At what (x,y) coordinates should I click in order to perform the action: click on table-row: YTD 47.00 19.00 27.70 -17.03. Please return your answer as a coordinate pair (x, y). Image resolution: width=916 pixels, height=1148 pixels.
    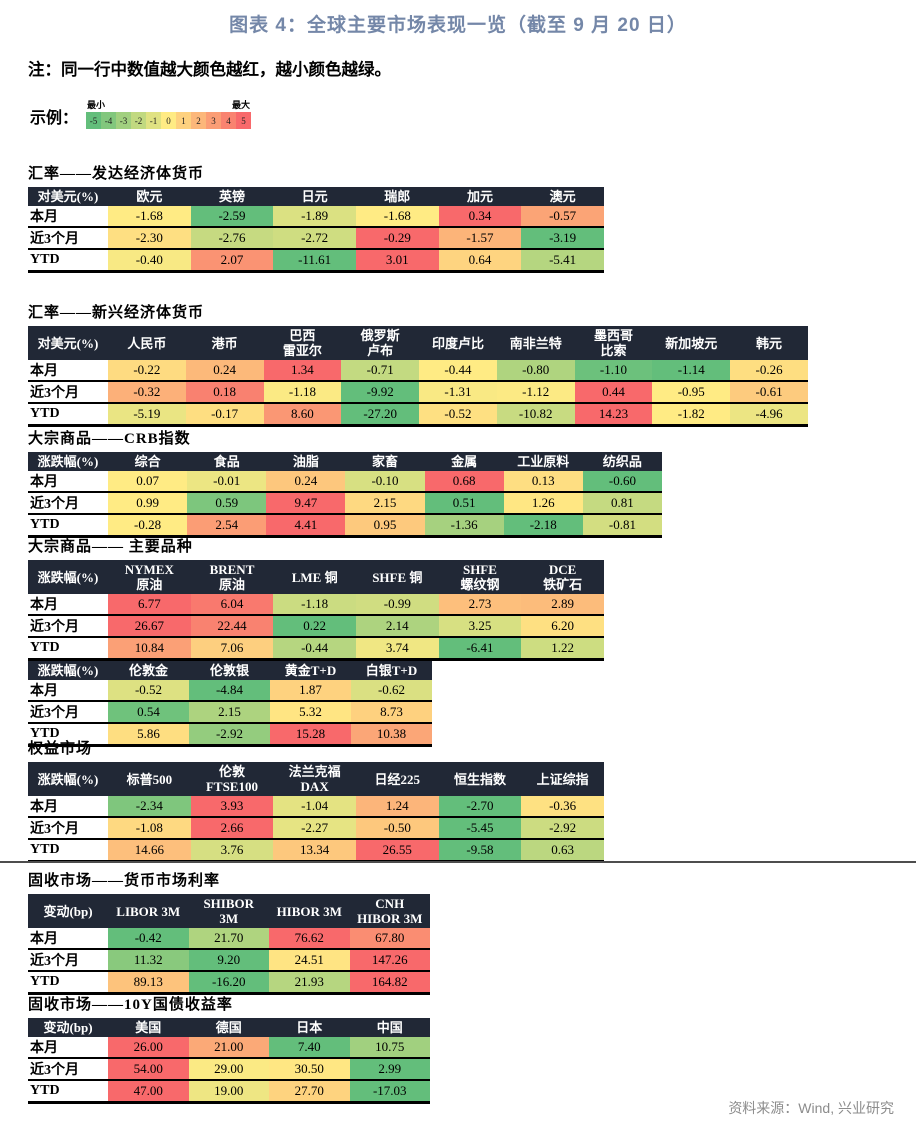
    Looking at the image, I should click on (229, 1092).